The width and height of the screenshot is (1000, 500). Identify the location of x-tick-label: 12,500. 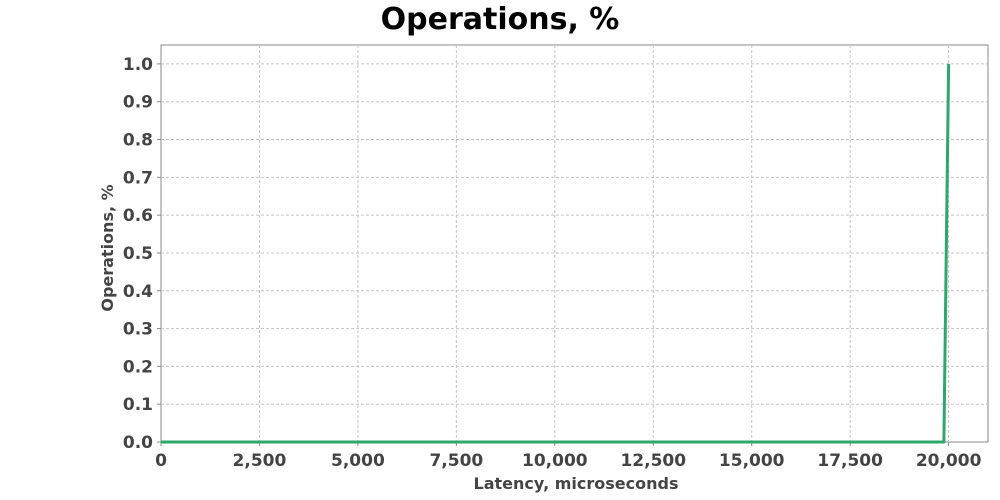
(653, 461).